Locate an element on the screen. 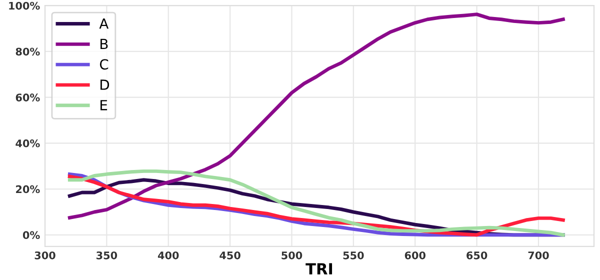 Image resolution: width=600 pixels, height=280 pixels. x-tick-label: 700 is located at coordinates (538, 255).